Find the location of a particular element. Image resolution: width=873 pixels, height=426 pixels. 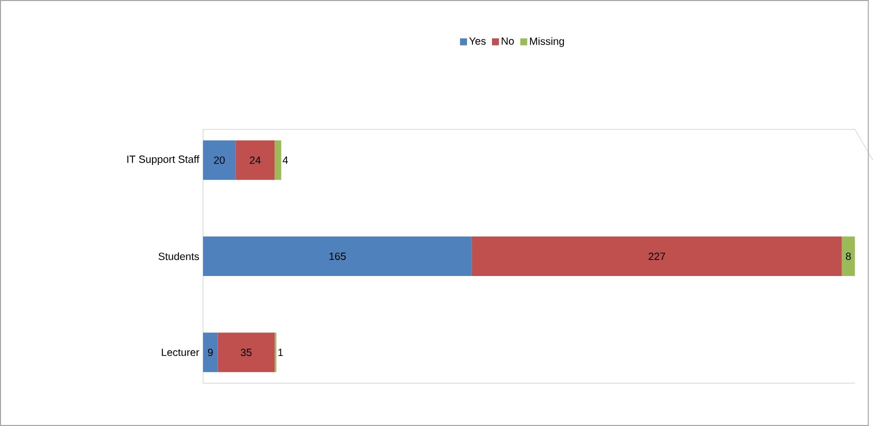

y-tick-label: Lecturer is located at coordinates (181, 352).